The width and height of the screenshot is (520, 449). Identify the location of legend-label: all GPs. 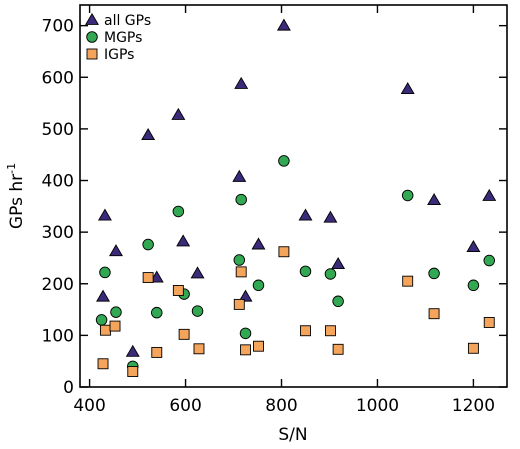
(127, 21).